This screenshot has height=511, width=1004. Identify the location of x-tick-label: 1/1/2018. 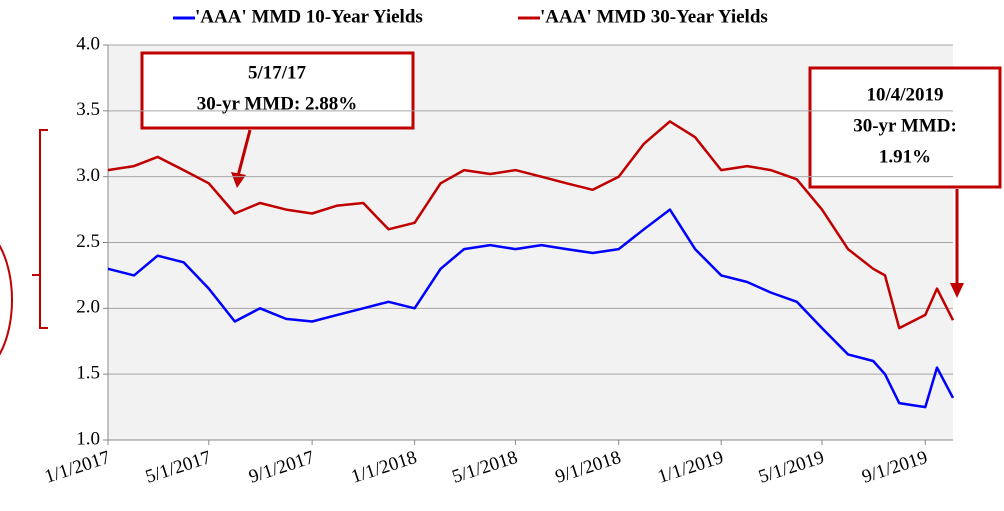
(384, 467).